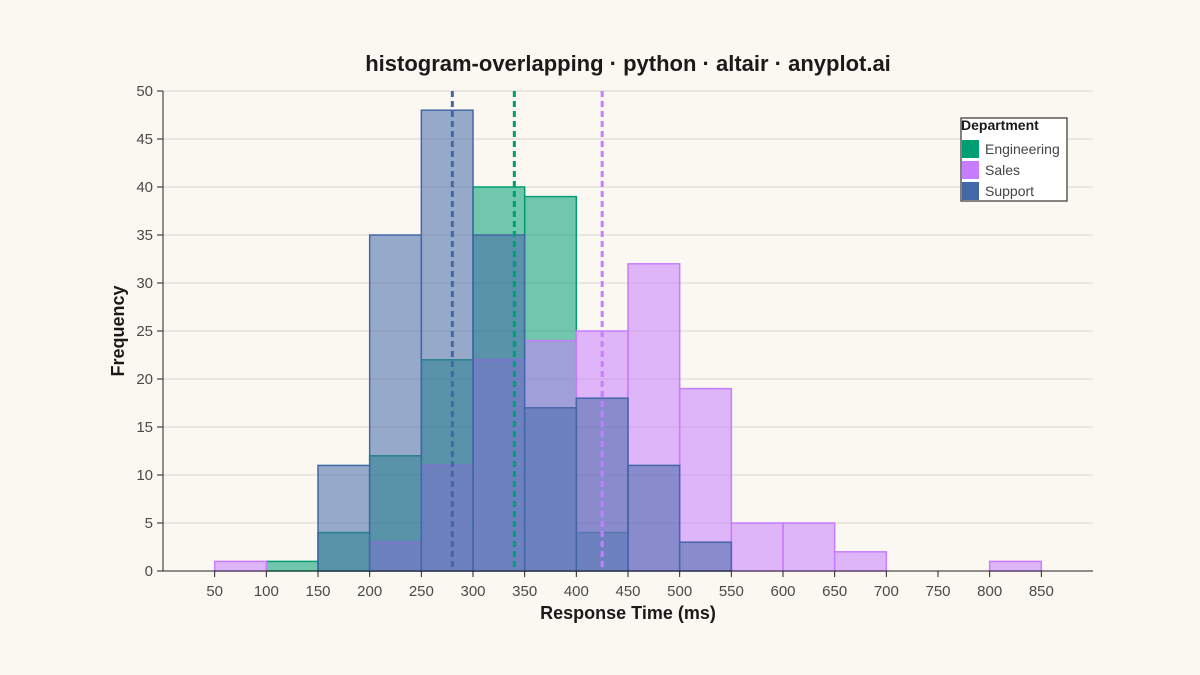 Image resolution: width=1200 pixels, height=675 pixels. Describe the element at coordinates (1022, 149) in the screenshot. I see `legend-label-engineering: Engineering` at that location.